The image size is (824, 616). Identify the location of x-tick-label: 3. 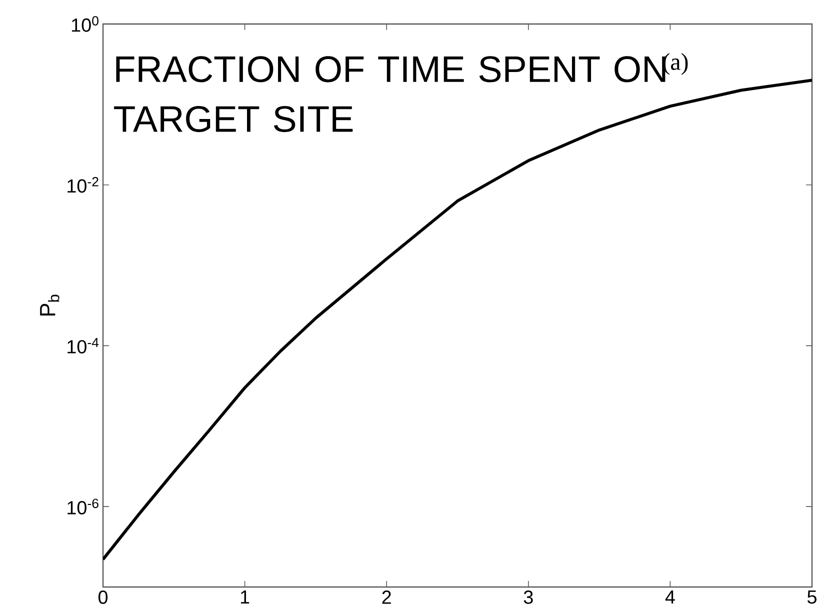
(528, 597).